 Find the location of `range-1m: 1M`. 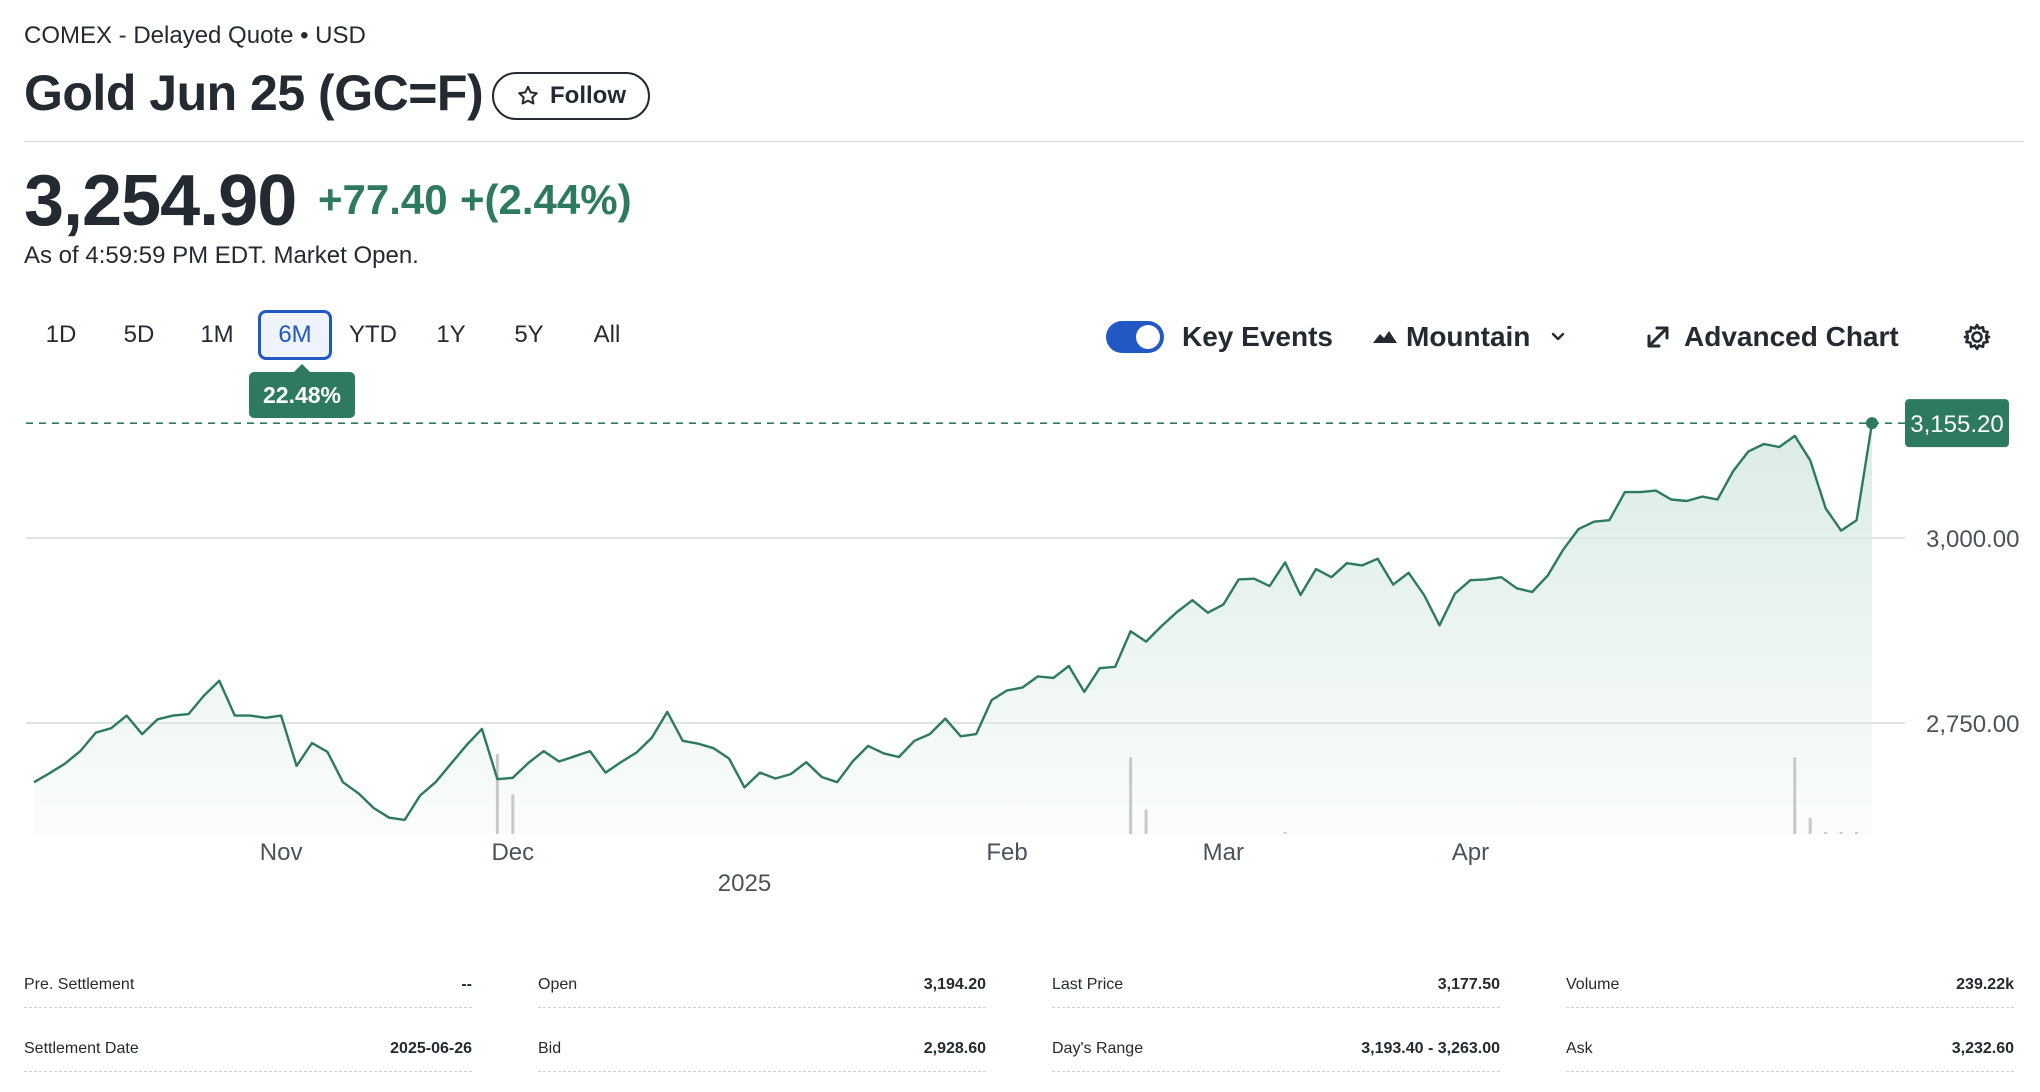

range-1m: 1M is located at coordinates (217, 334).